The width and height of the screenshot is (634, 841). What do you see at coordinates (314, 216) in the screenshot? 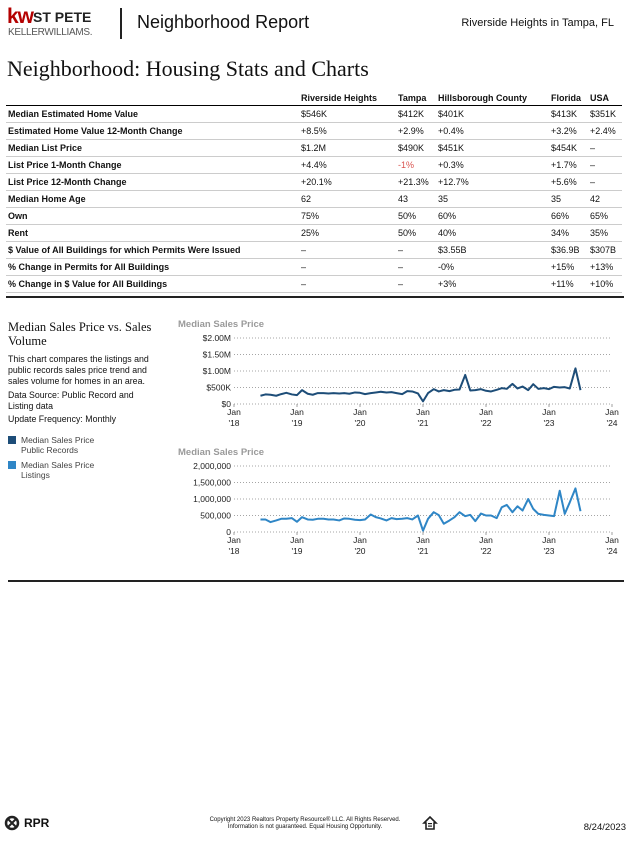
I see `table-row: Own 75% 50% 60% 66% 65%` at bounding box center [314, 216].